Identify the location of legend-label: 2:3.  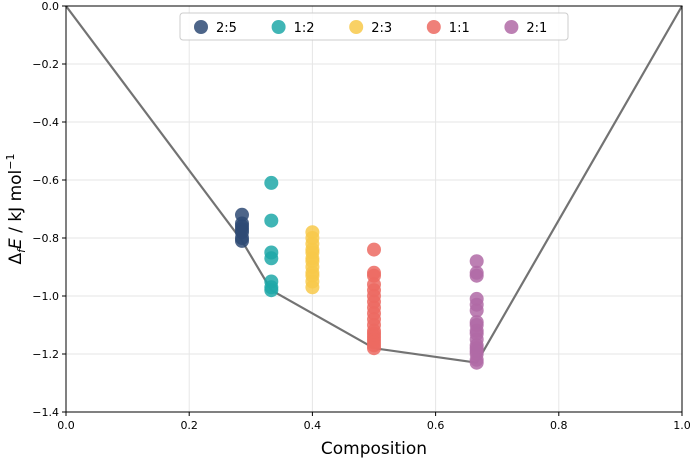
(381, 28).